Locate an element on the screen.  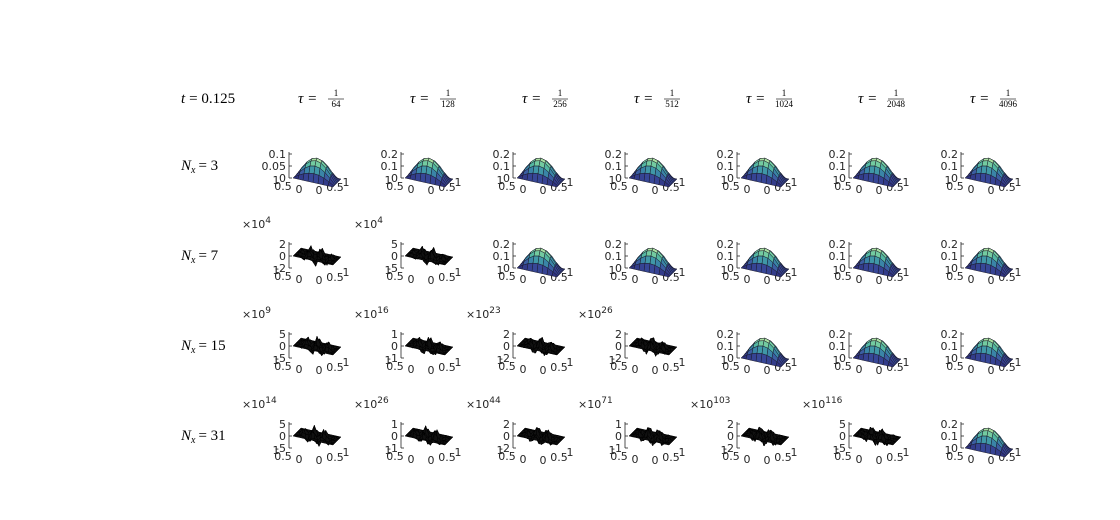
exponent-power: 23 is located at coordinates (494, 311).